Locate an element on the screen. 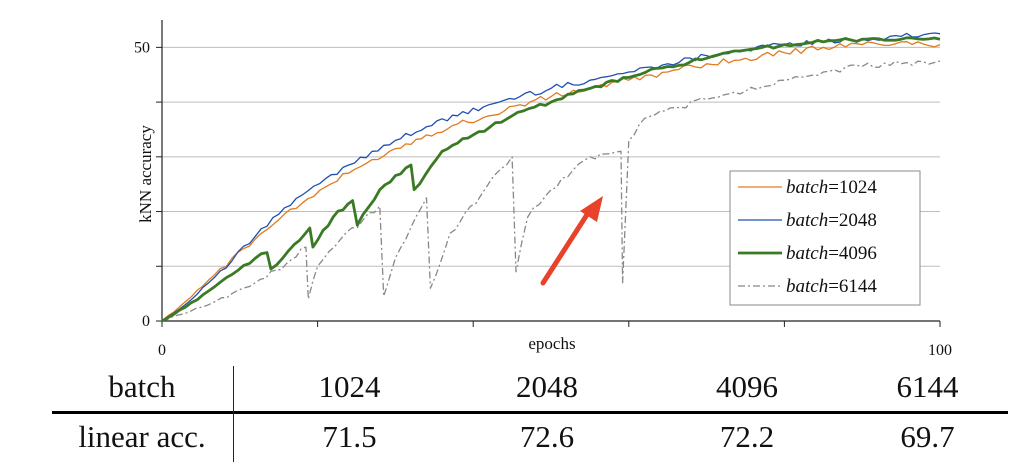  x-axis-label: epochs is located at coordinates (551, 343).